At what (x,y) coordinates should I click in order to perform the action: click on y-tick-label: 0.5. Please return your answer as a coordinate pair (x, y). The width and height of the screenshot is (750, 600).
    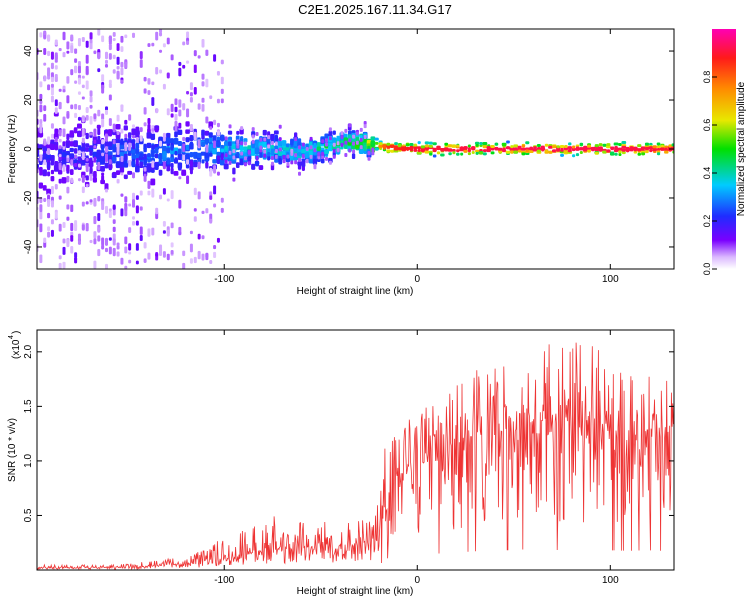
    Looking at the image, I should click on (28, 515).